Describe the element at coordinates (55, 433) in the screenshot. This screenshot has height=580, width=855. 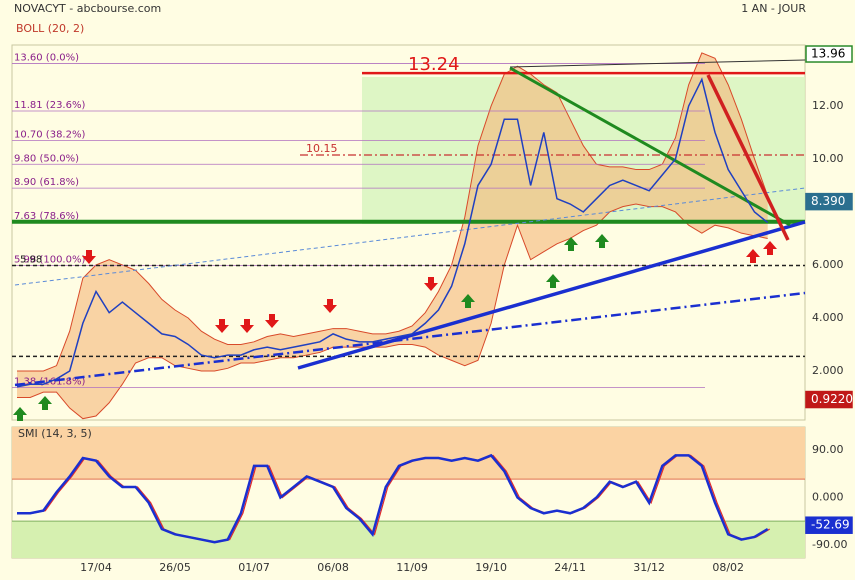
I see `indicator-label: SMI (14, 3, 5)` at that location.